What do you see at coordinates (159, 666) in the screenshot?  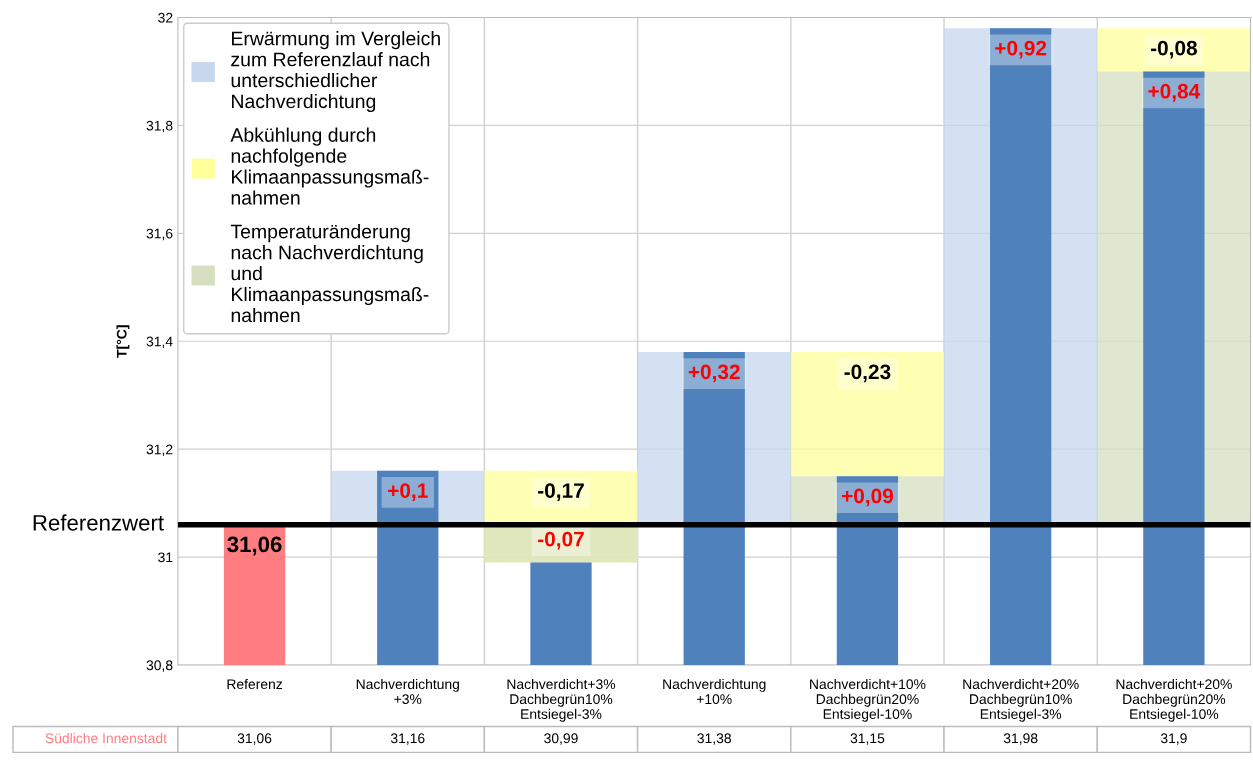 I see `y-tick-label: 30,8` at bounding box center [159, 666].